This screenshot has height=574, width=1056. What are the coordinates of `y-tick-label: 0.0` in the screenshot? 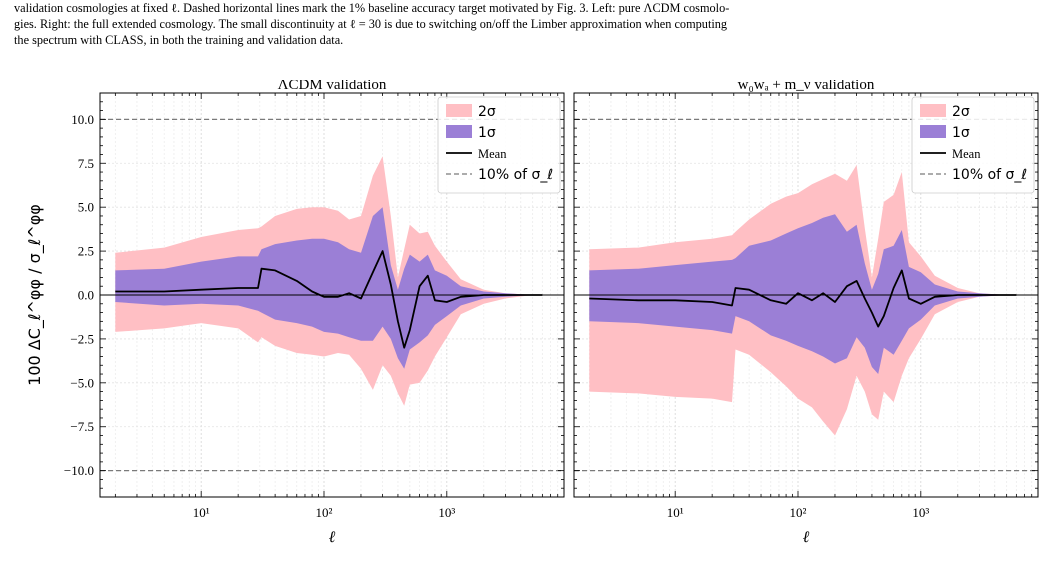 It's located at (86, 295).